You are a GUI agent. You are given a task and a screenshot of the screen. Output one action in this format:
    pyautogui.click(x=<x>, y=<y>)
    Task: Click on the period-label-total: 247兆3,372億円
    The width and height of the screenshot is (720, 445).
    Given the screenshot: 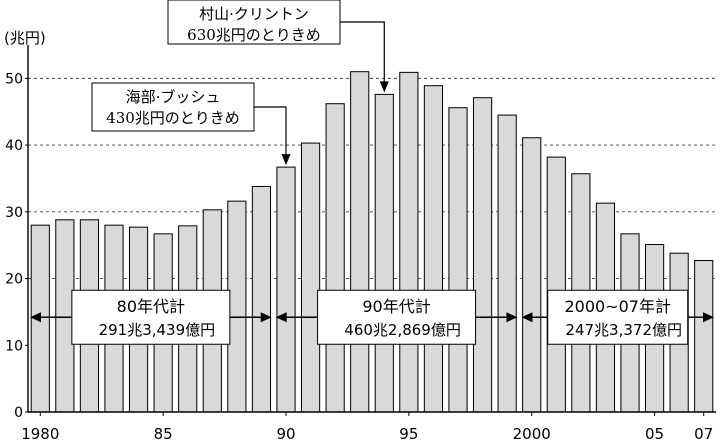 What is the action you would take?
    pyautogui.click(x=623, y=330)
    